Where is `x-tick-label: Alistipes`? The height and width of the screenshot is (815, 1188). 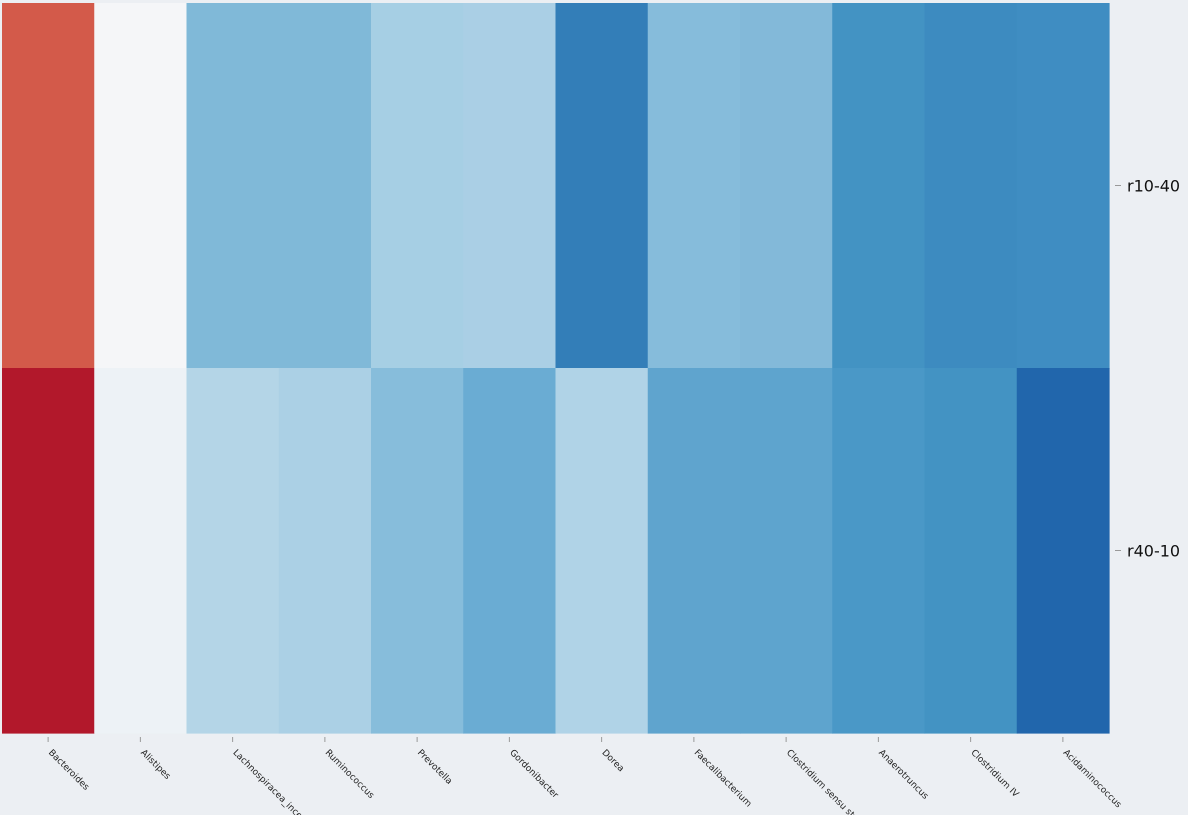
x-tick-label: Alistipes is located at coordinates (155, 765).